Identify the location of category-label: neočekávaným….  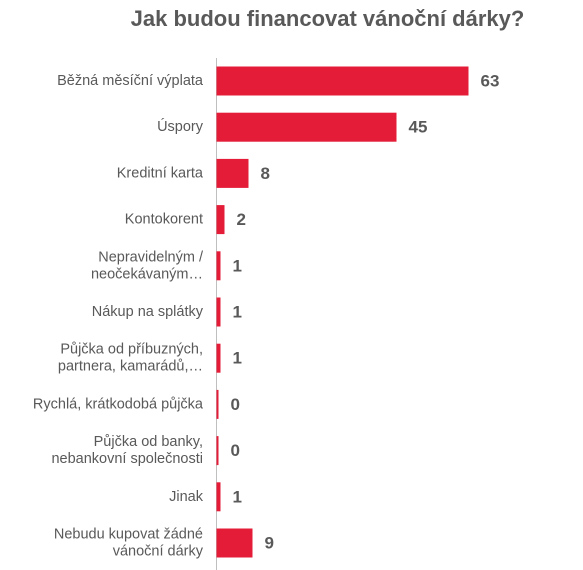
(147, 274).